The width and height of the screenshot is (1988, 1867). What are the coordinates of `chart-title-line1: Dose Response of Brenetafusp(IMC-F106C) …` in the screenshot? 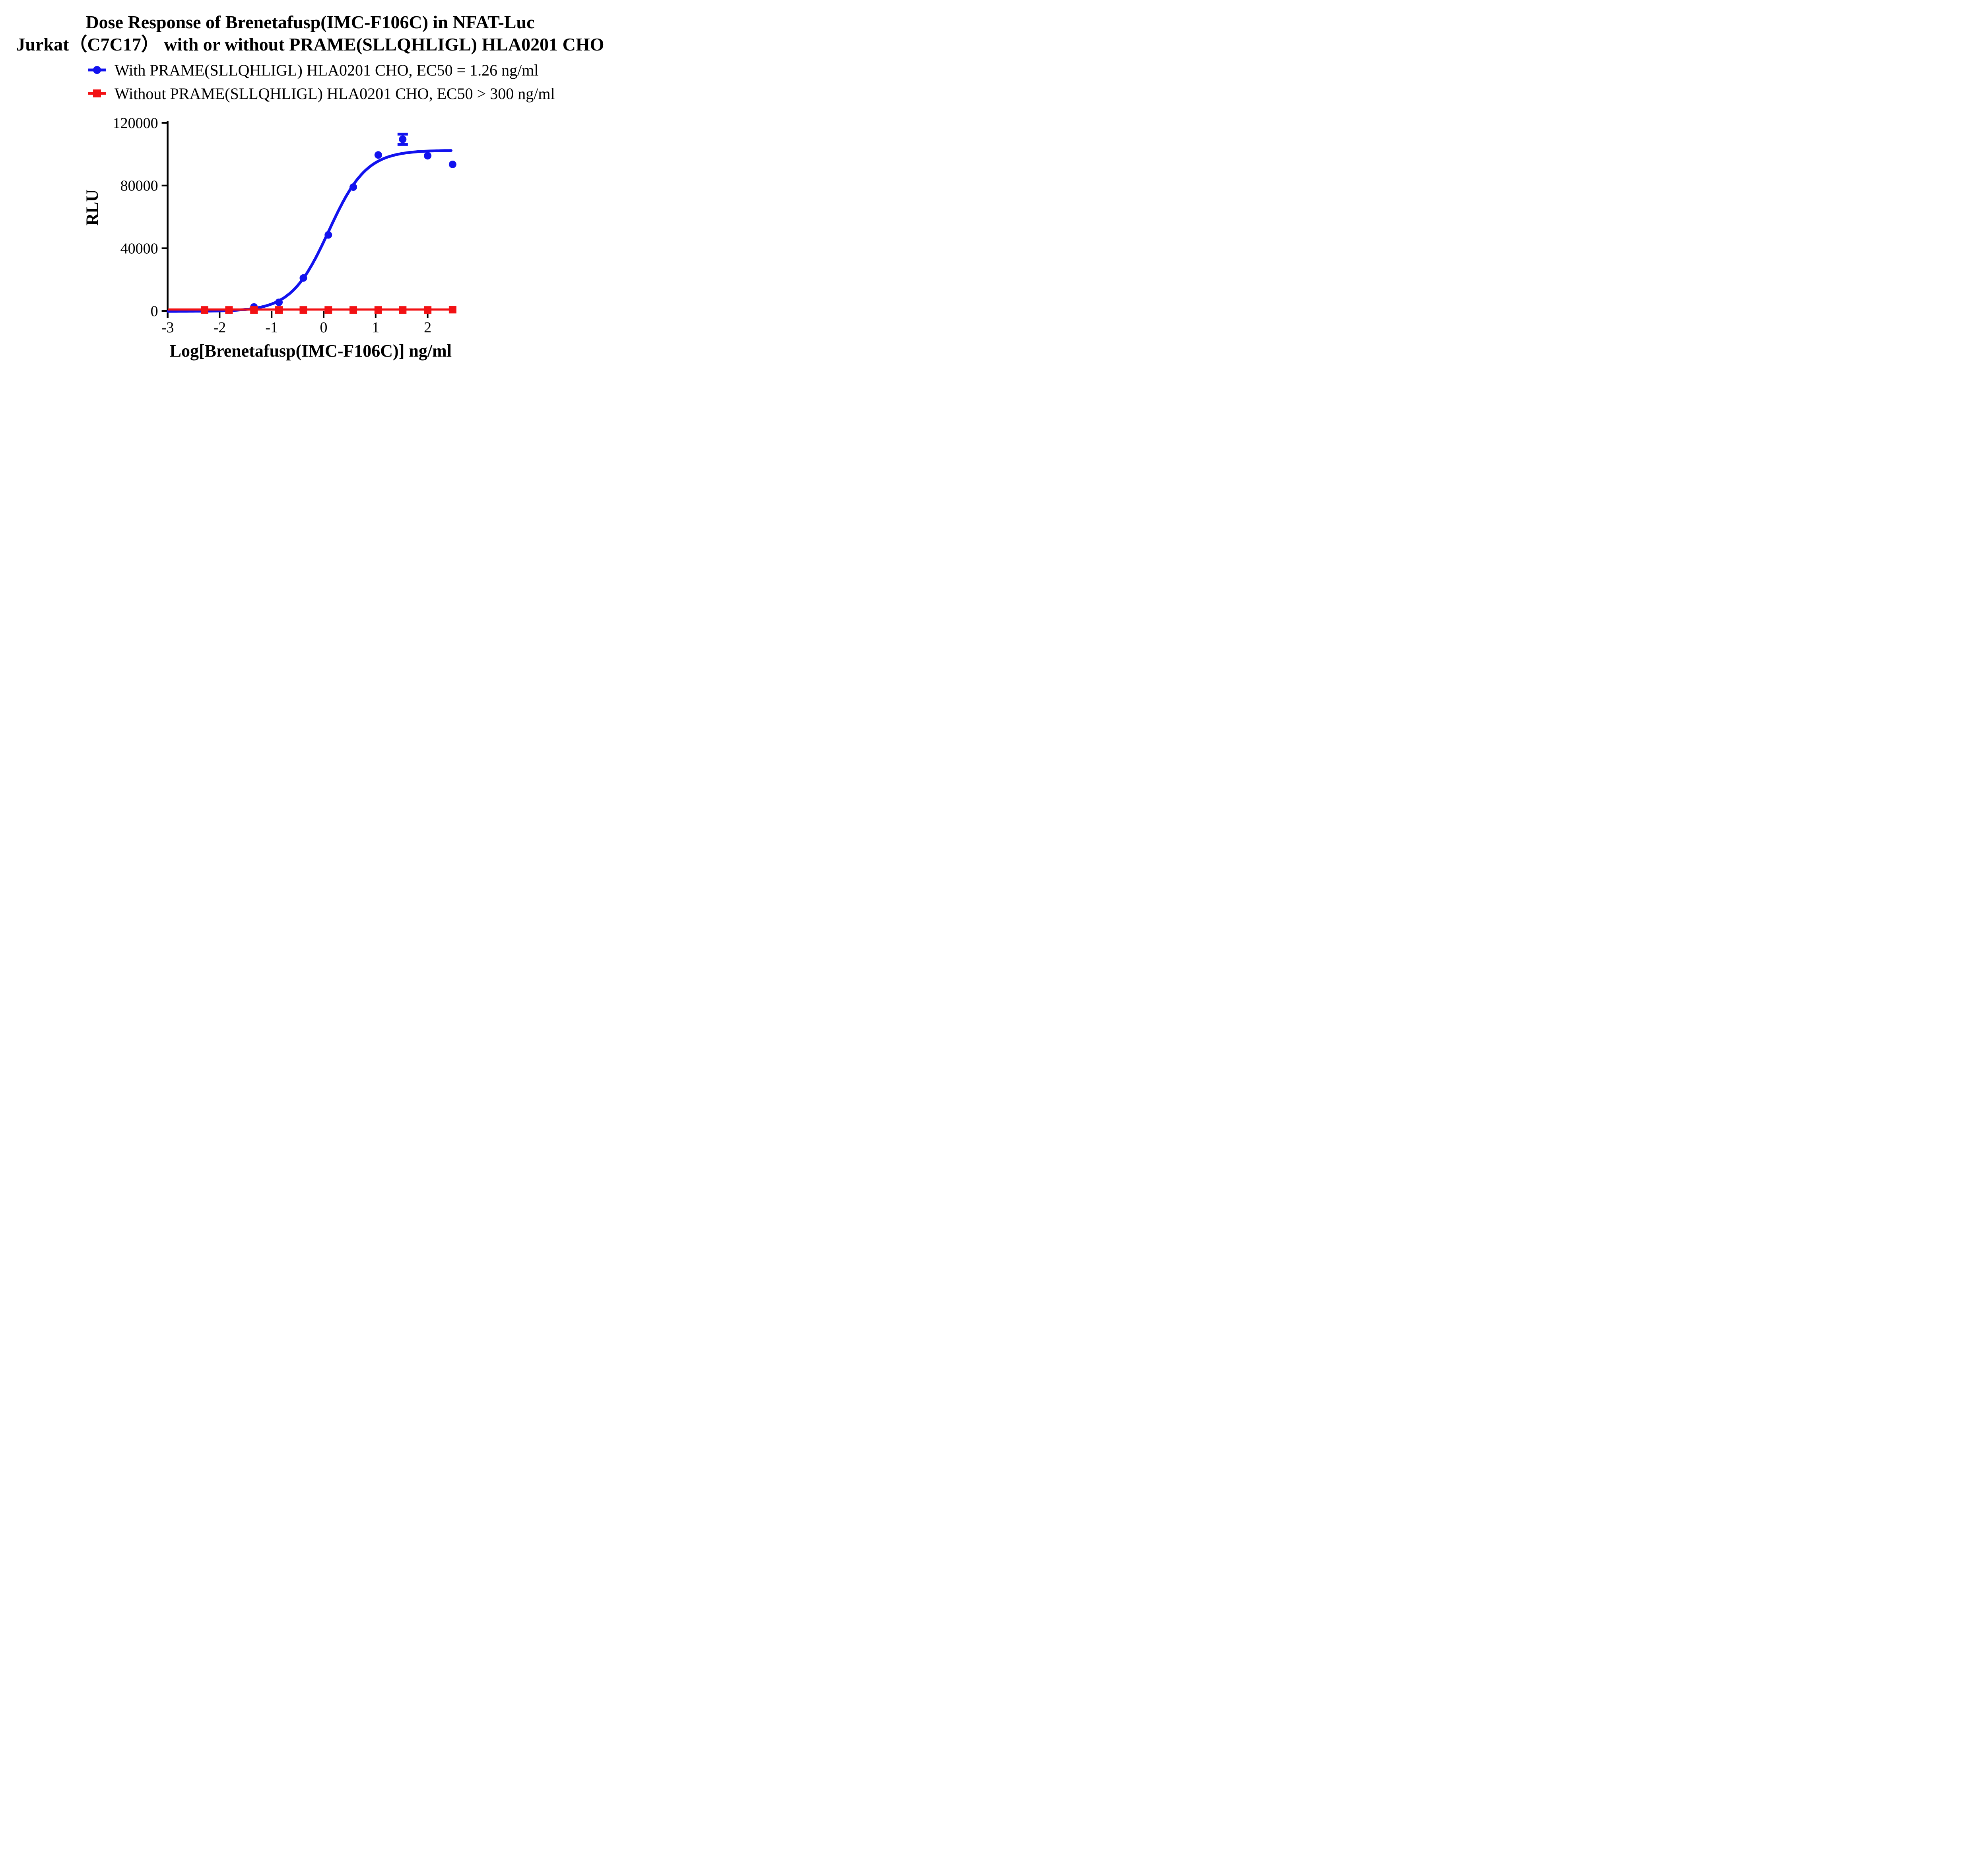 It's located at (310, 22).